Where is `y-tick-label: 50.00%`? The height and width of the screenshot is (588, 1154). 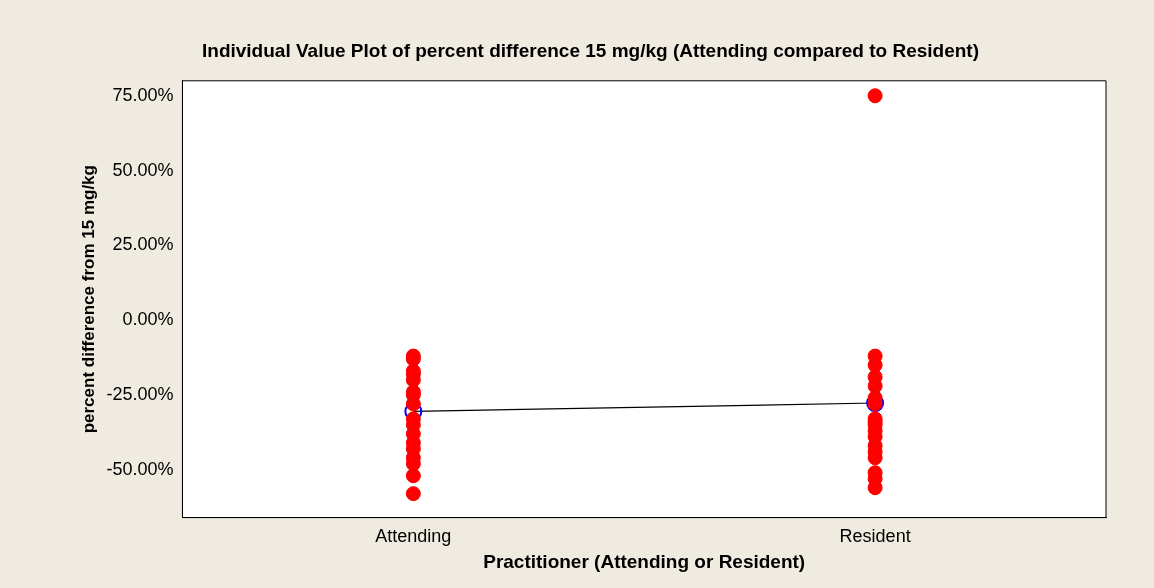
y-tick-label: 50.00% is located at coordinates (143, 169).